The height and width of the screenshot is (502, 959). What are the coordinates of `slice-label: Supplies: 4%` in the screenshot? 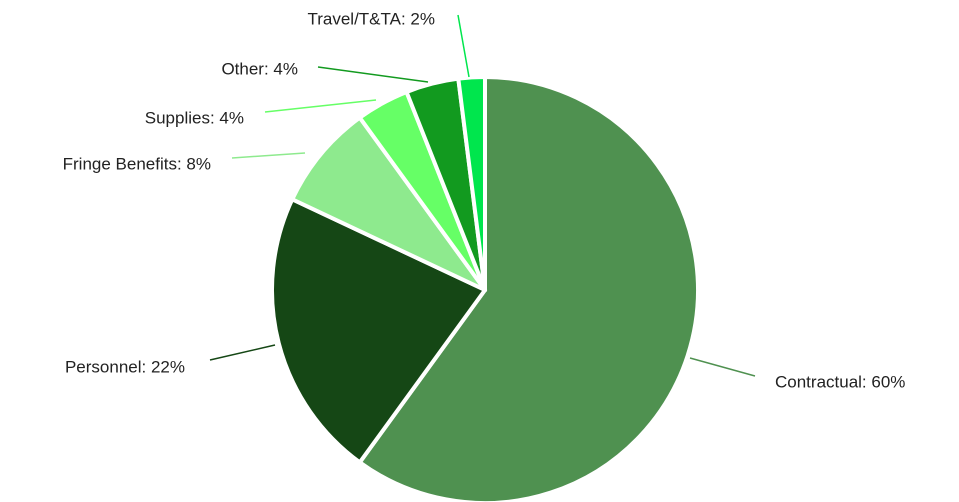 It's located at (194, 117).